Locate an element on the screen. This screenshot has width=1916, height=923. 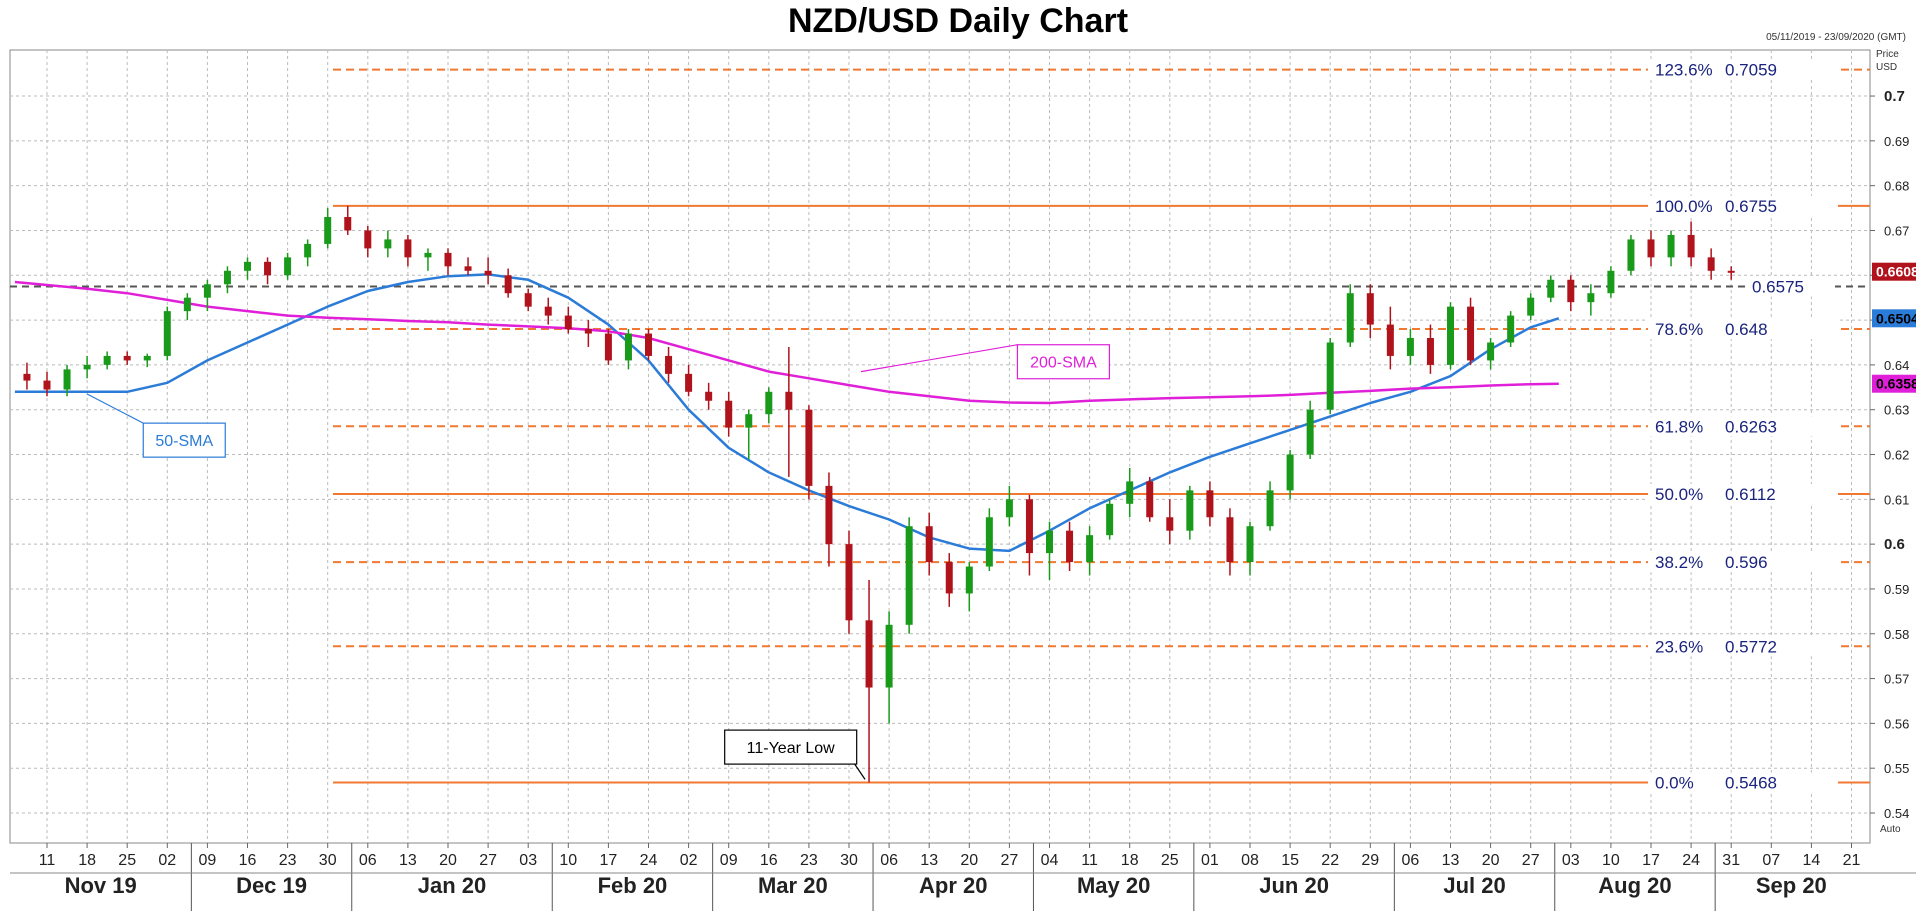
x-month-label: Dec 19 is located at coordinates (271, 885).